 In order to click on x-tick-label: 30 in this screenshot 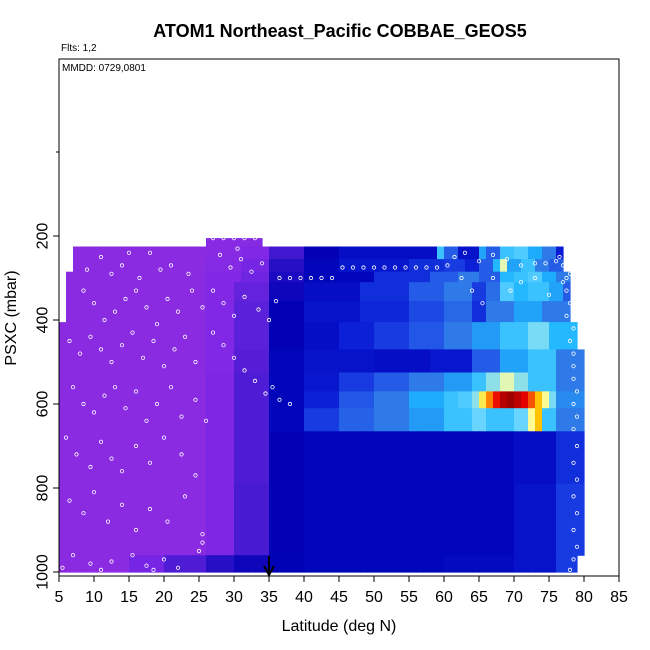, I will do `click(234, 597)`.